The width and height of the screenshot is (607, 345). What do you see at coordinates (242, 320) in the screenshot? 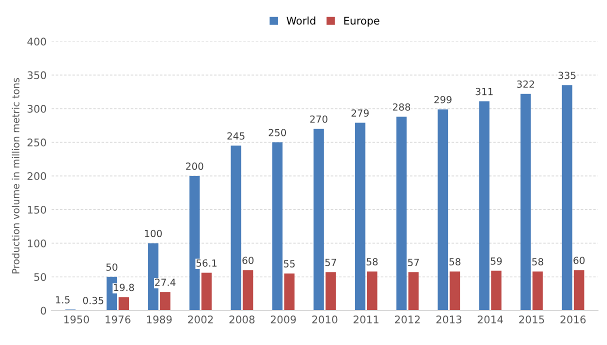
I see `x-tick-label: 2008` at bounding box center [242, 320].